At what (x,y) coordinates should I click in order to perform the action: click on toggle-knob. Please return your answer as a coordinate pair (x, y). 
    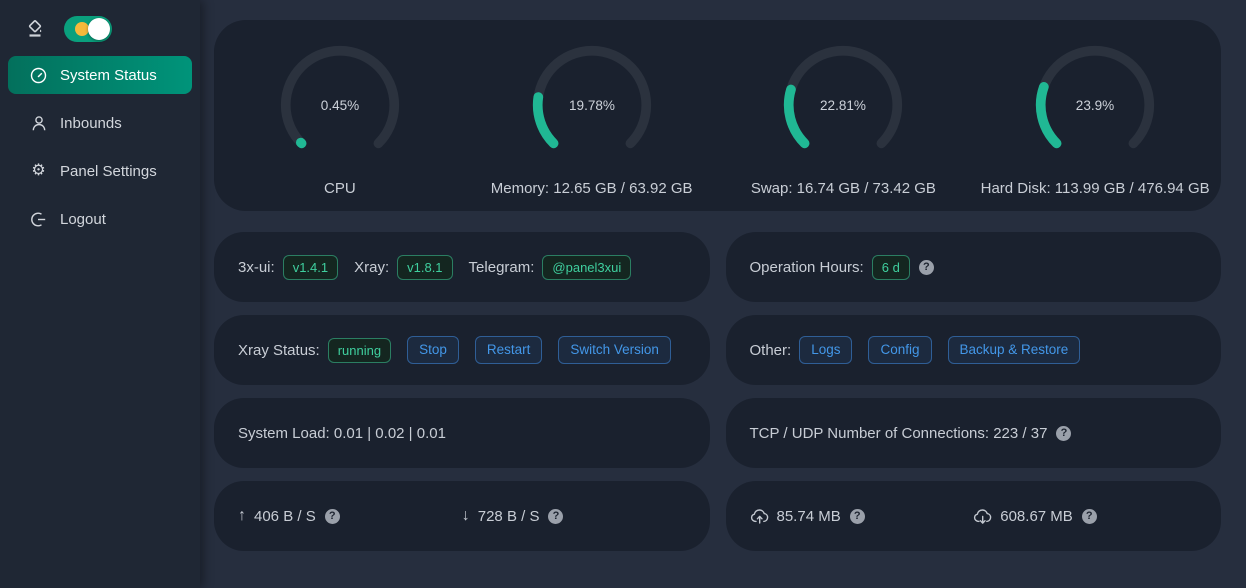
    Looking at the image, I should click on (99, 29).